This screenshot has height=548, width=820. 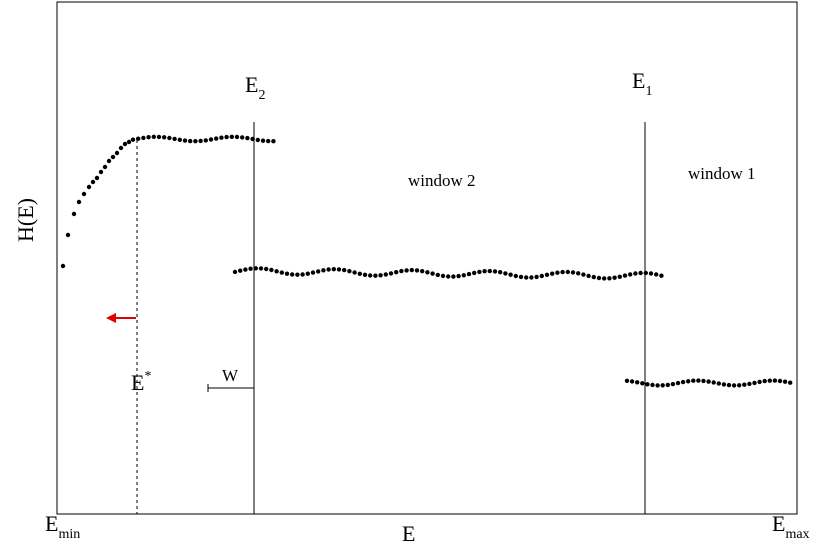 What do you see at coordinates (722, 173) in the screenshot?
I see `window-1-label: window 1` at bounding box center [722, 173].